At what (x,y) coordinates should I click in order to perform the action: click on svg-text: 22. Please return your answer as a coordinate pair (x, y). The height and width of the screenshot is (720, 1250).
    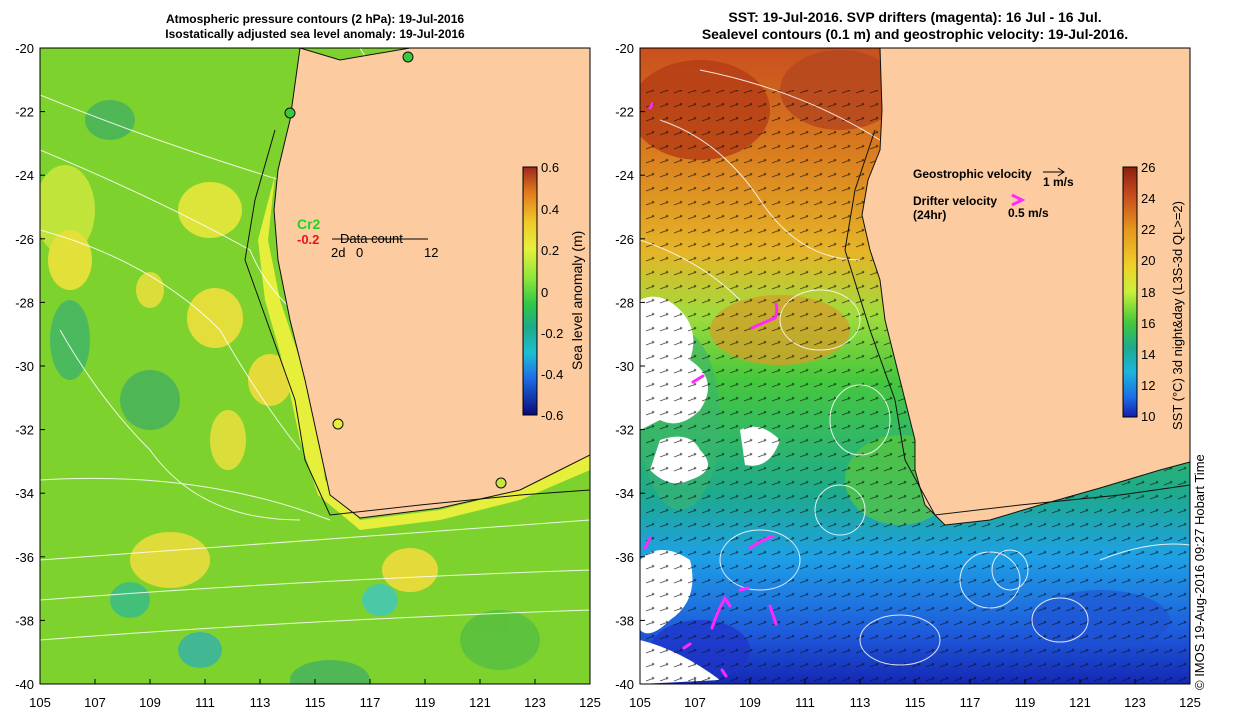
    Looking at the image, I should click on (1148, 229).